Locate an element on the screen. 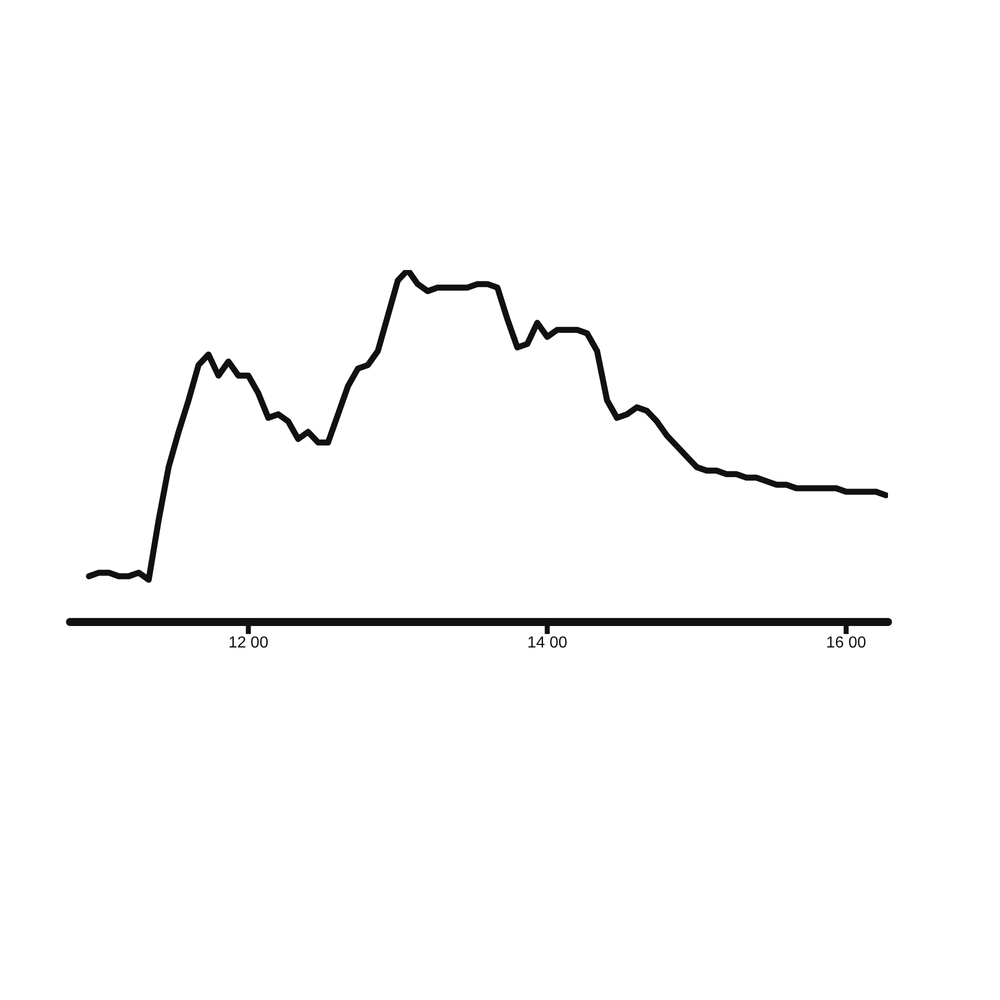 This screenshot has width=1000, height=1000. x-tick-label: 14 00 is located at coordinates (547, 643).